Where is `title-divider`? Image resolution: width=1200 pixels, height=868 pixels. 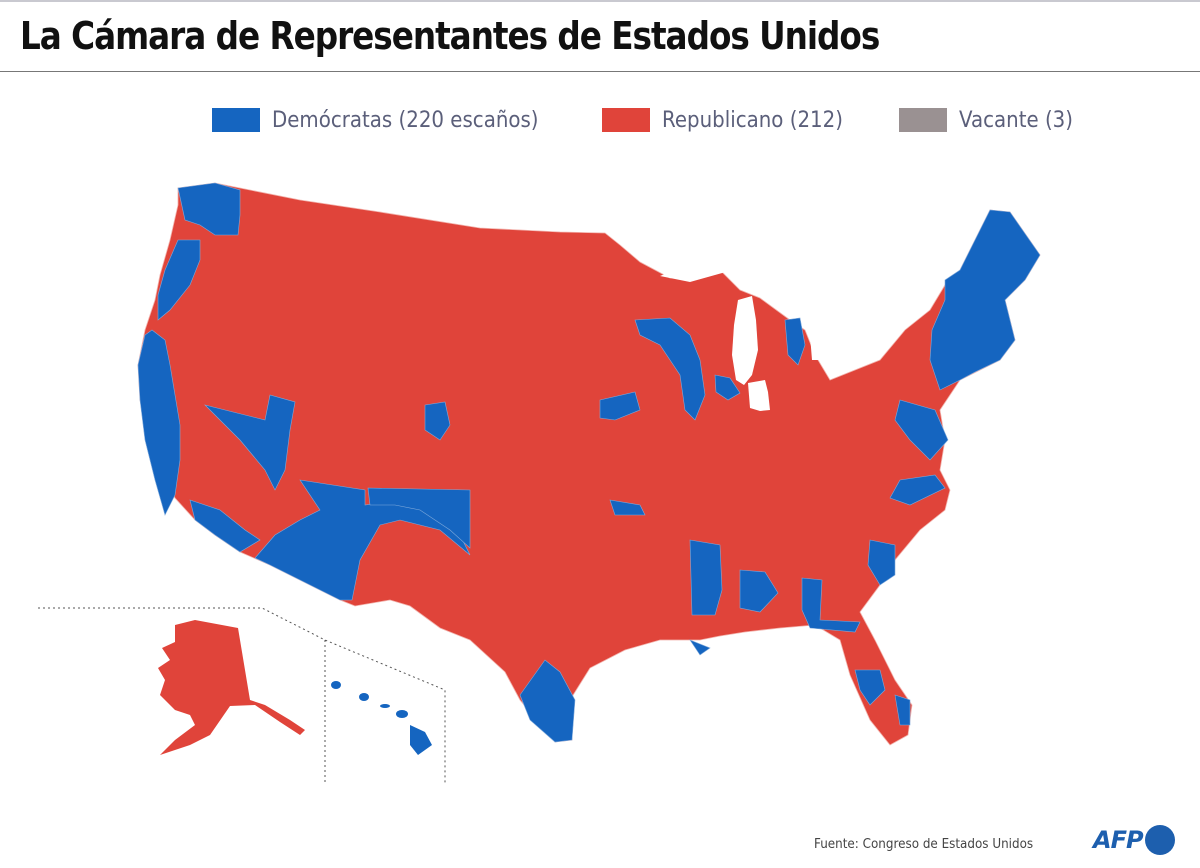
title-divider is located at coordinates (600, 71).